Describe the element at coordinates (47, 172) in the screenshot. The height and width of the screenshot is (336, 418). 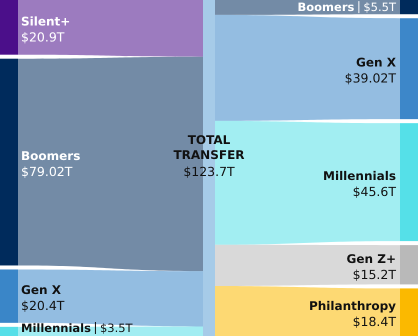
I see `data-label: $79.02T` at that location.